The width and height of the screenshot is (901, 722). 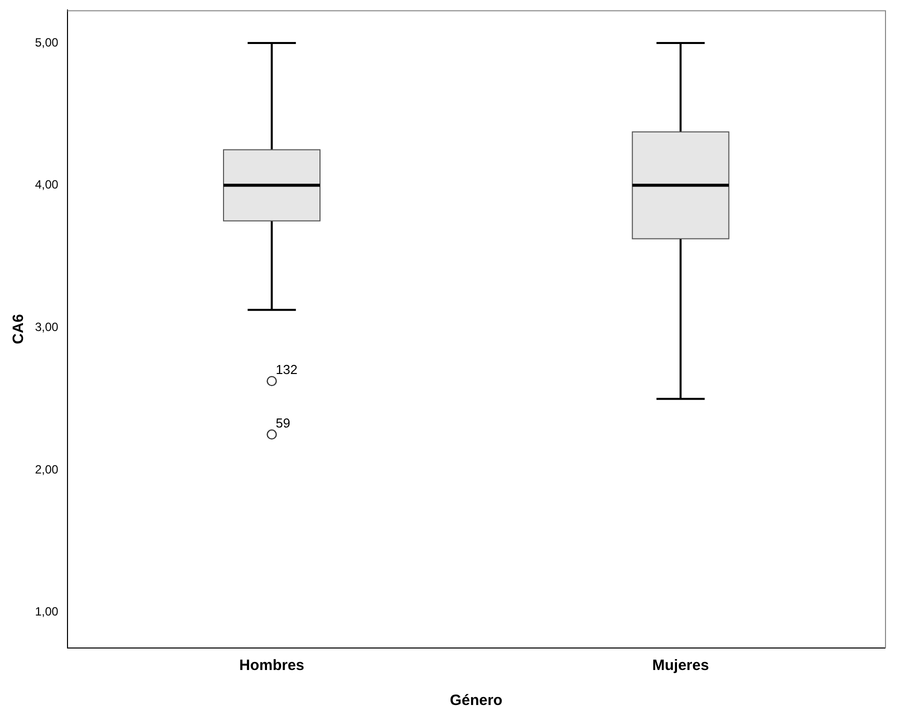 What do you see at coordinates (476, 701) in the screenshot?
I see `x-axis-title: Género` at bounding box center [476, 701].